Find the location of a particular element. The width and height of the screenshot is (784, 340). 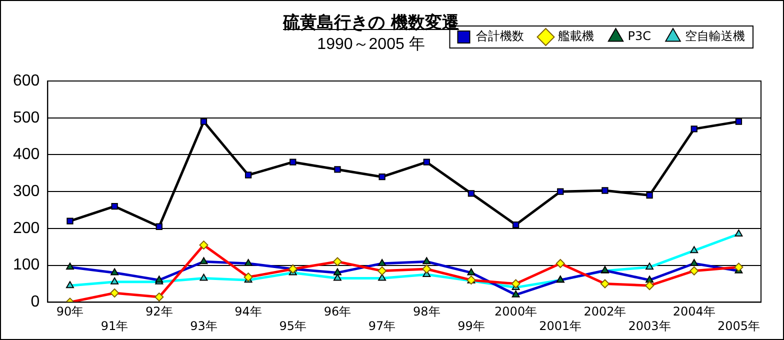

x-tick-label: 95年 is located at coordinates (293, 325).